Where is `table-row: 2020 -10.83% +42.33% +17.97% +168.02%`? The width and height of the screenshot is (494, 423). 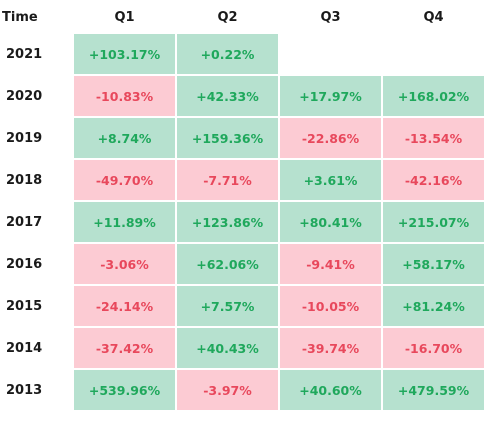 table-row: 2020 -10.83% +42.33% +17.97% +168.02% is located at coordinates (243, 96).